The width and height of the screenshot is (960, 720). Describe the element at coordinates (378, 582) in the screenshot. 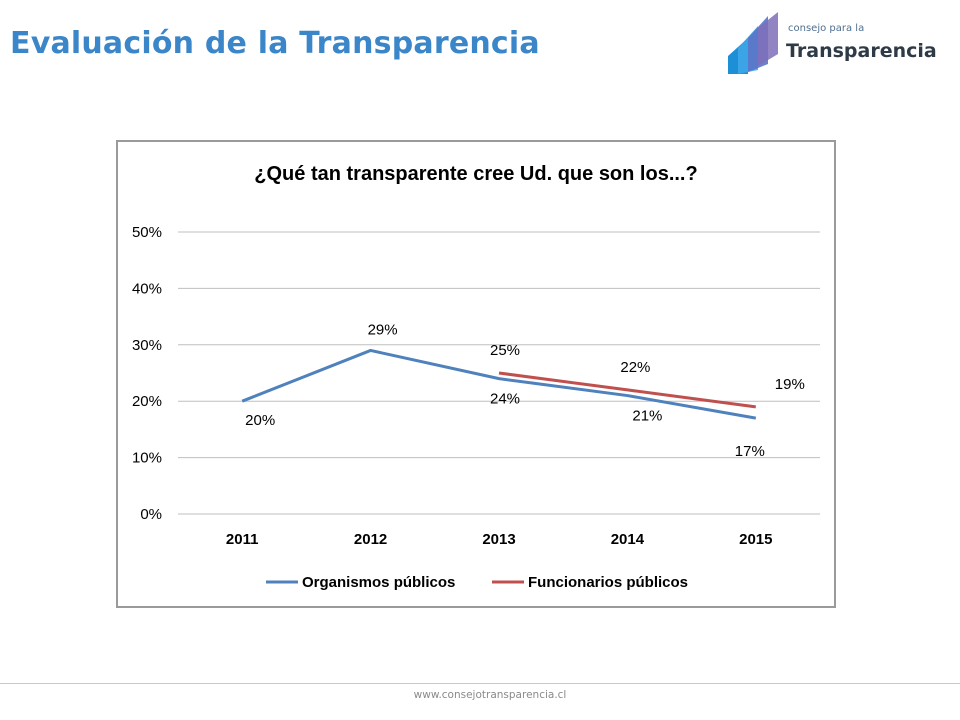

I see `legend-label: Organismos públicos` at that location.